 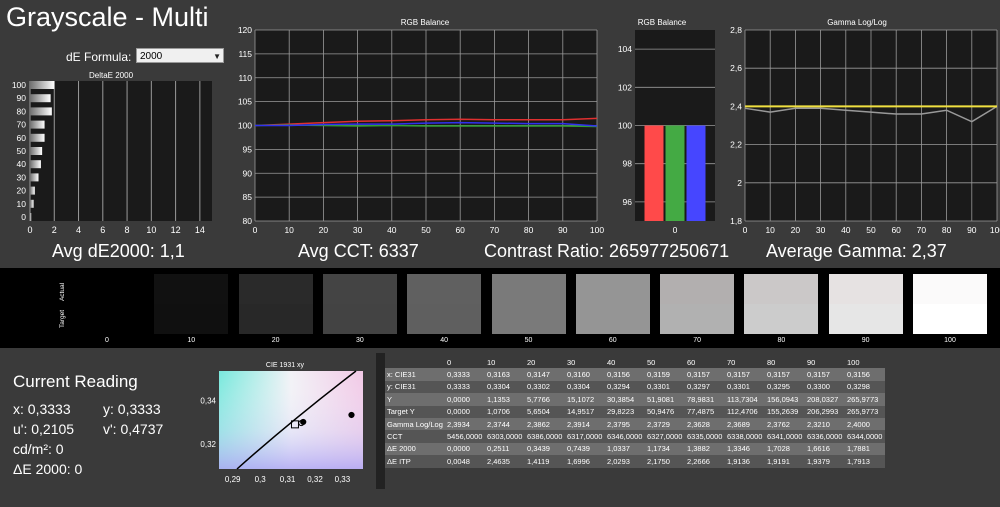 I want to click on table-cell: 0,3301, so click(x=745, y=387).